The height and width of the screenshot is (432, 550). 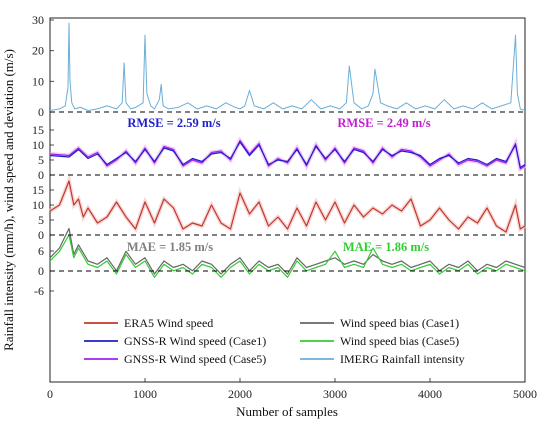 I want to click on y-tick-label-bias-0: -6, so click(x=39, y=291).